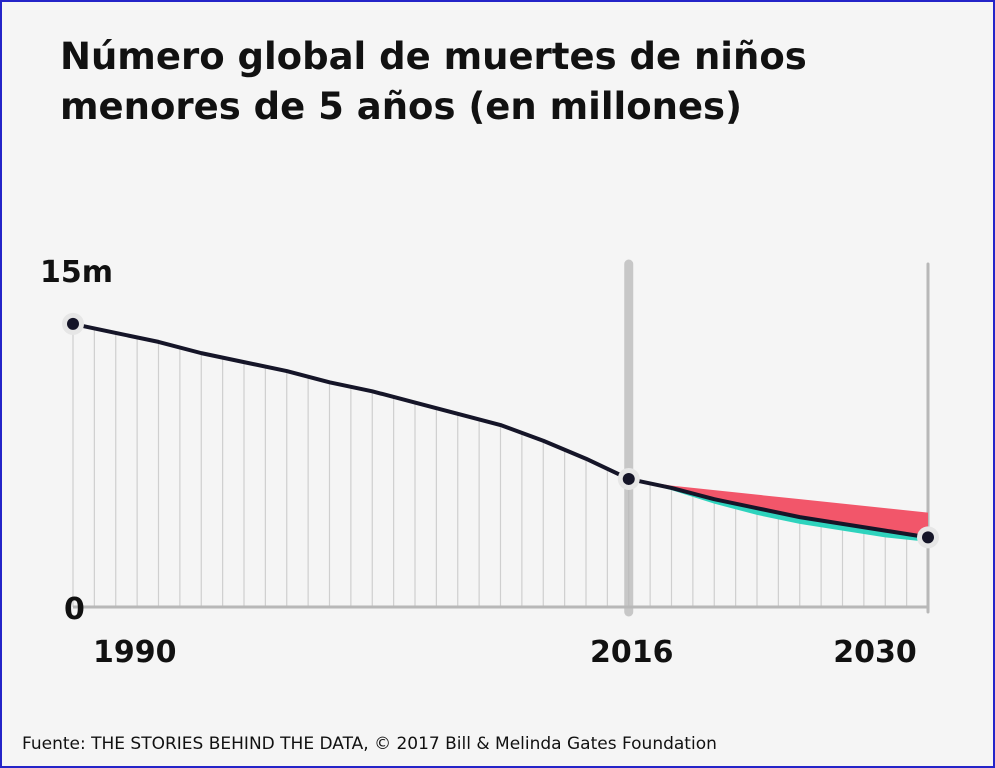 This screenshot has height=768, width=995. Describe the element at coordinates (875, 652) in the screenshot. I see `x-tick-label-2030: 2030` at that location.